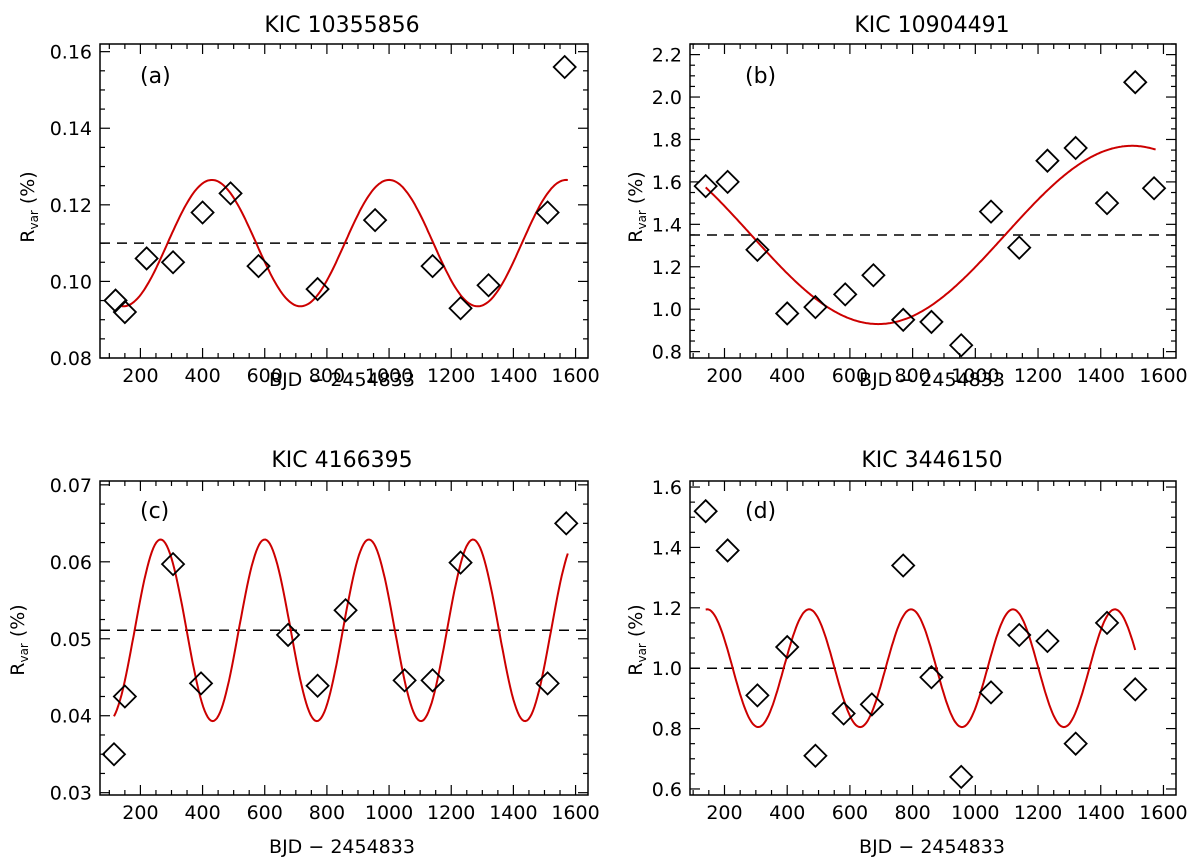 This screenshot has height=860, width=1200. Describe the element at coordinates (667, 140) in the screenshot. I see `y-tick-label: 1.8` at that location.